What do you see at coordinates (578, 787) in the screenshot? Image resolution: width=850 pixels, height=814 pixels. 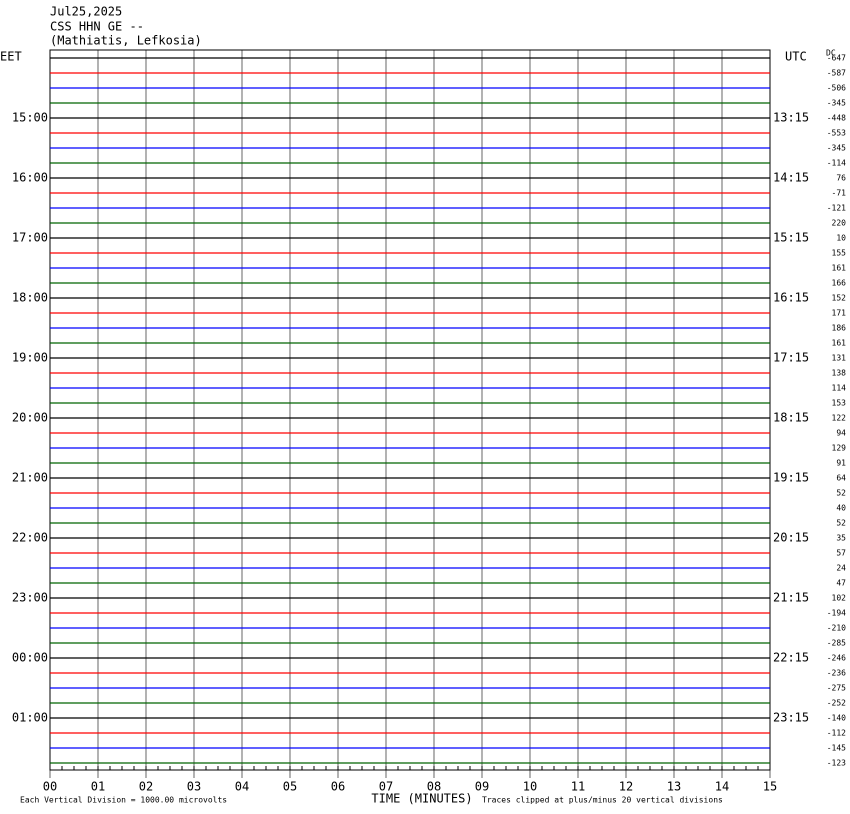 I see `x-tick-label: 11` at bounding box center [578, 787].